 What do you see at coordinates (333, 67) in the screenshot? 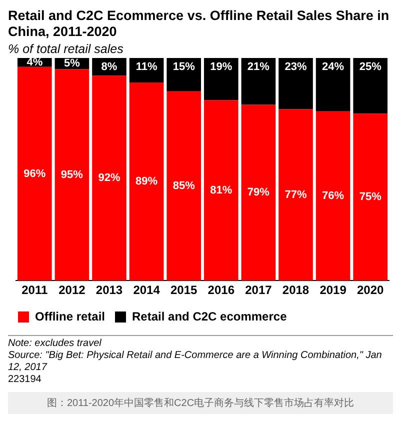
I see `data-label: 24%` at bounding box center [333, 67].